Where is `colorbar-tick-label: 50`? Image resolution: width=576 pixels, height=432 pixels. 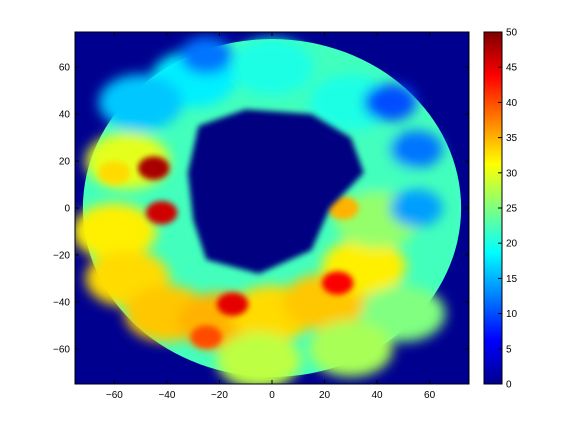
colorbar-tick-label: 50 is located at coordinates (512, 33).